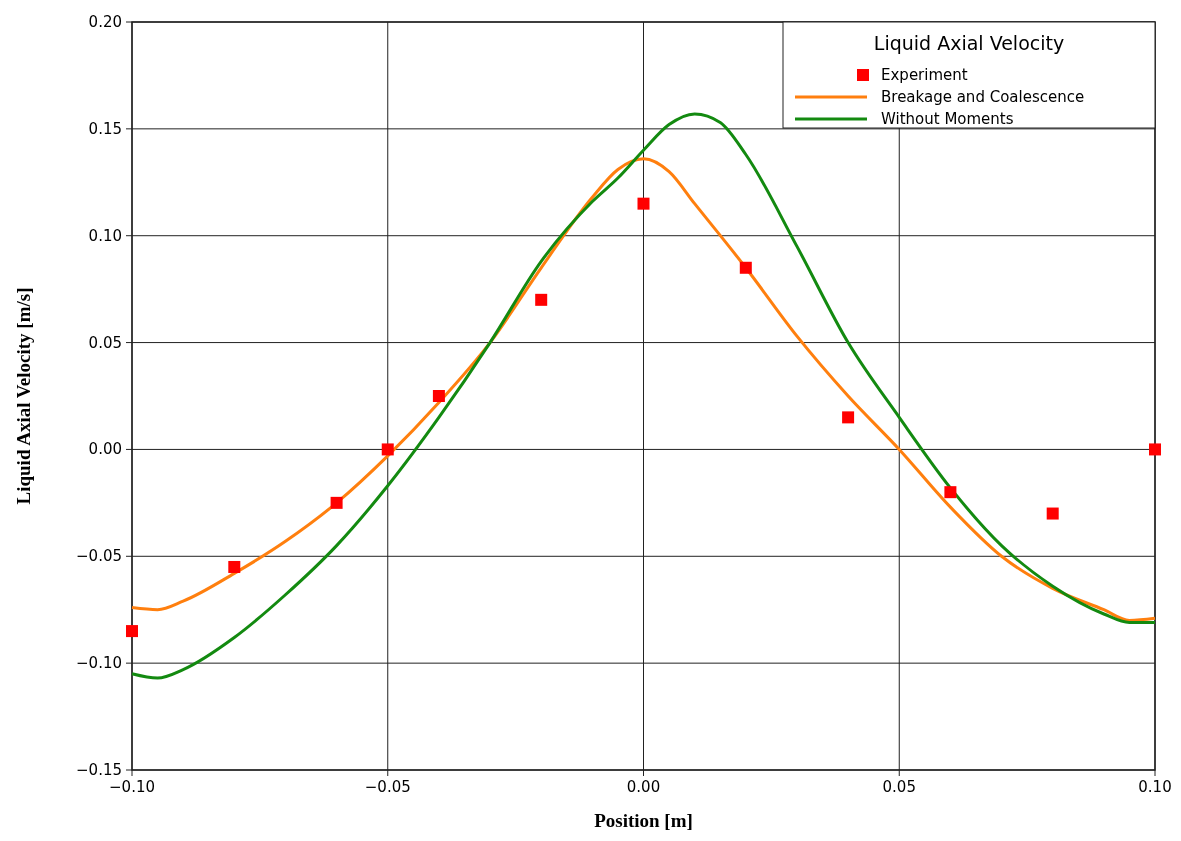  I want to click on x-tick-label: 0.10, so click(1155, 787).